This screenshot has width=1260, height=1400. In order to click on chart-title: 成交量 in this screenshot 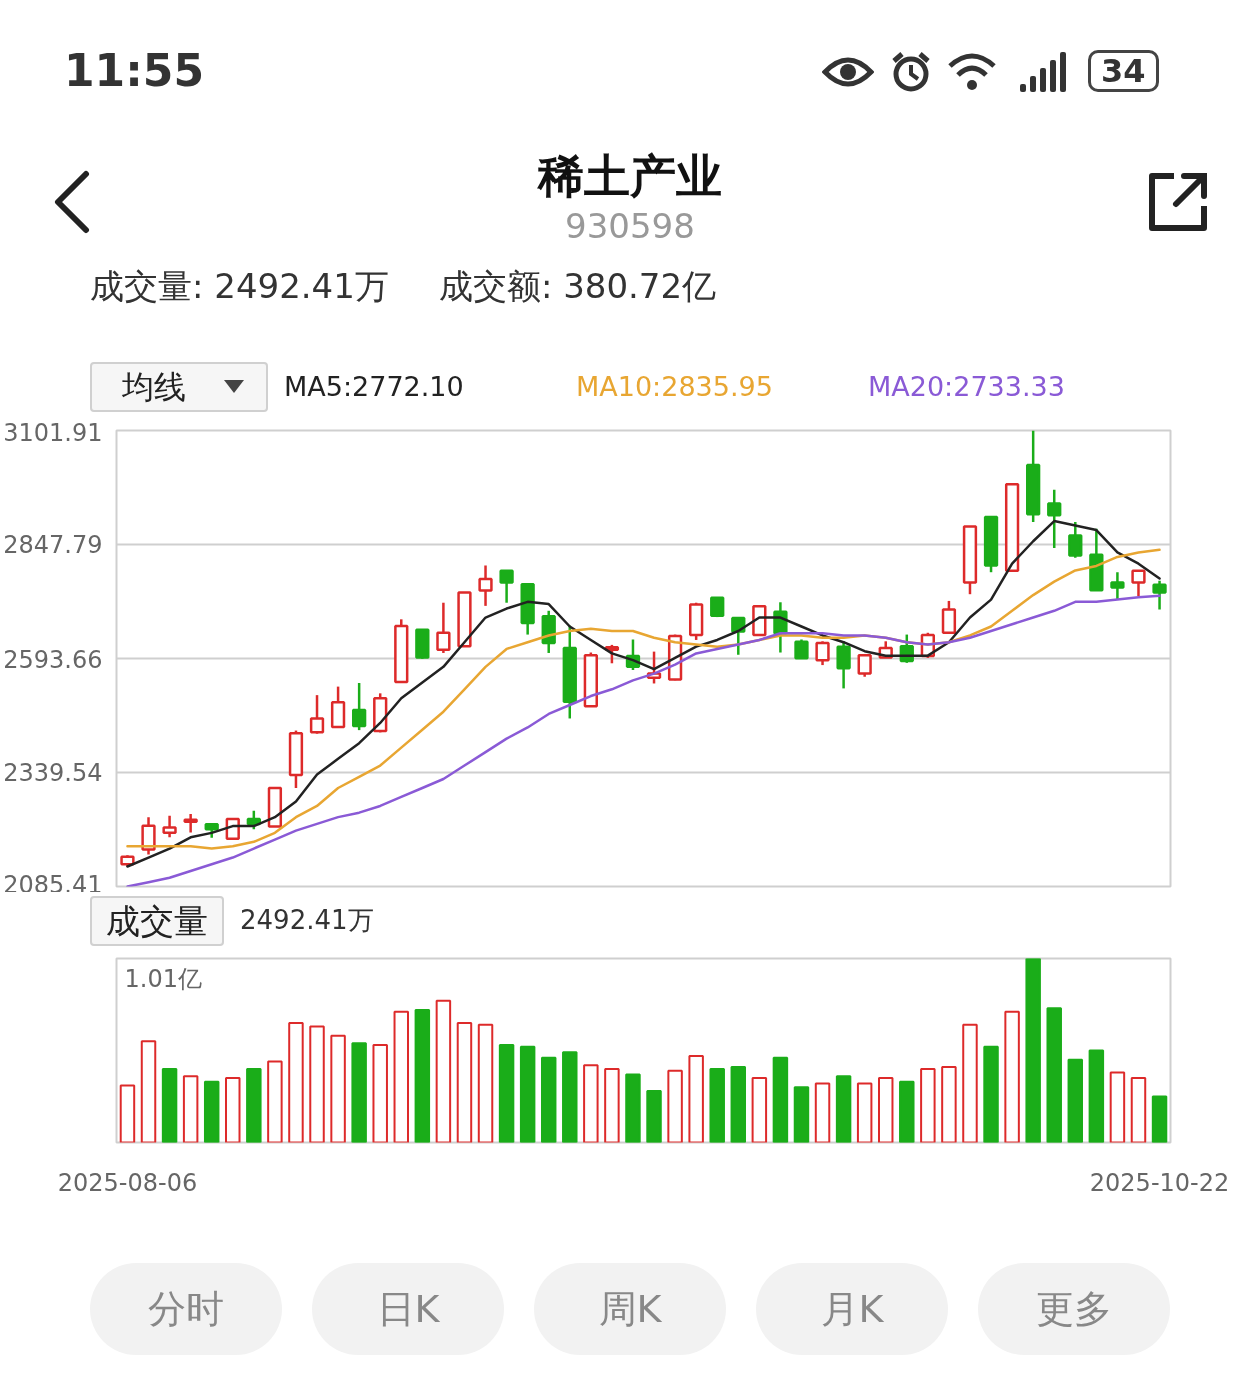, I will do `click(157, 921)`.